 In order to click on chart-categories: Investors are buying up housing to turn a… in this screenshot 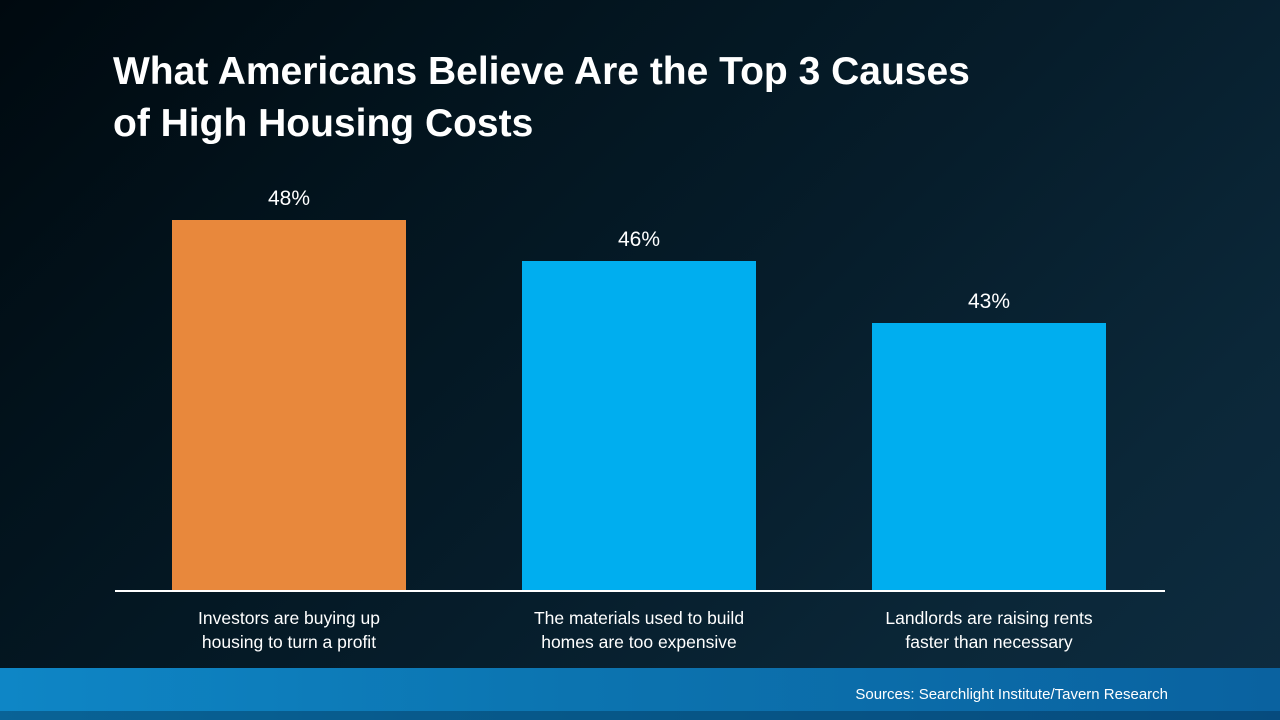, I will do `click(640, 636)`.